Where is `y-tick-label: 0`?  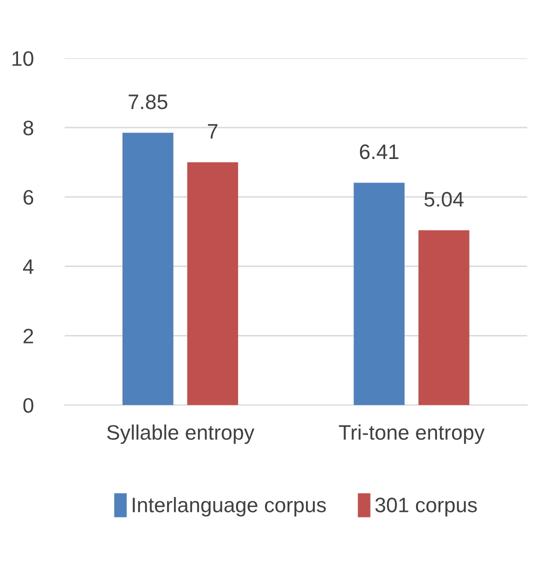
y-tick-label: 0 is located at coordinates (28, 405).